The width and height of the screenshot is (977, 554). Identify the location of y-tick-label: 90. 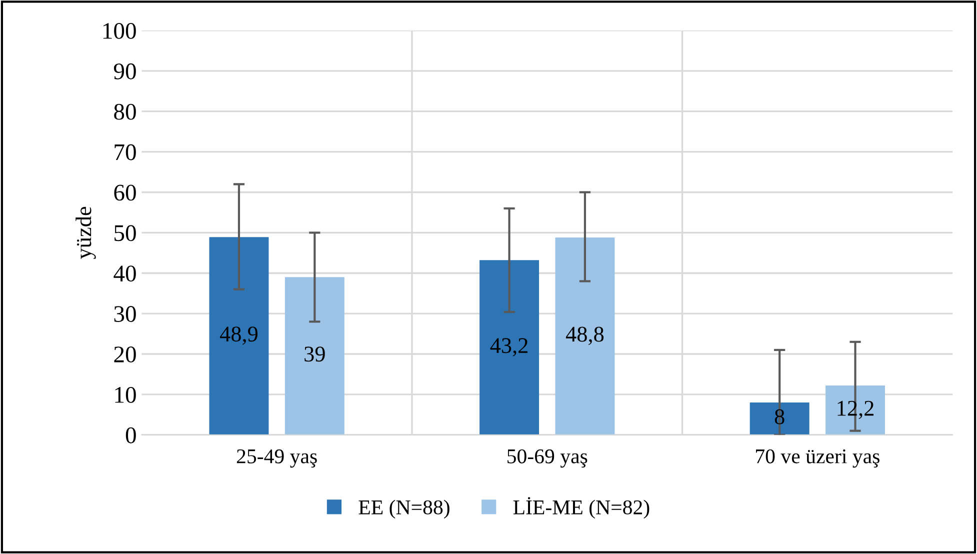
(125, 71).